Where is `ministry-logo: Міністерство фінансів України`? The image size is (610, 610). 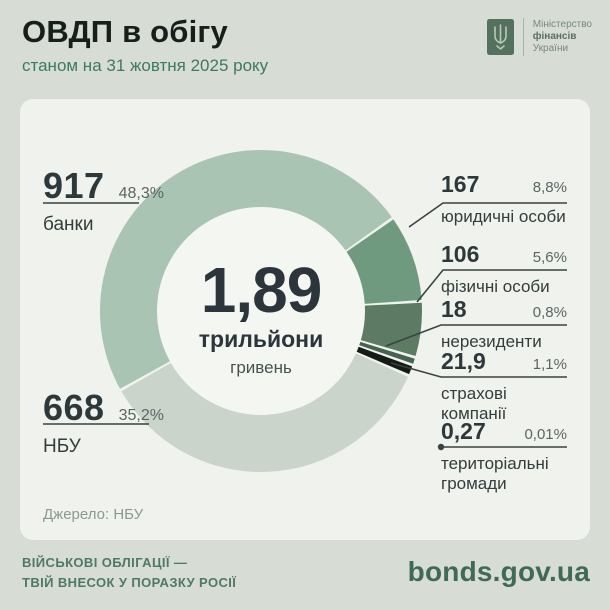
ministry-logo: Міністерство фінансів України is located at coordinates (539, 37).